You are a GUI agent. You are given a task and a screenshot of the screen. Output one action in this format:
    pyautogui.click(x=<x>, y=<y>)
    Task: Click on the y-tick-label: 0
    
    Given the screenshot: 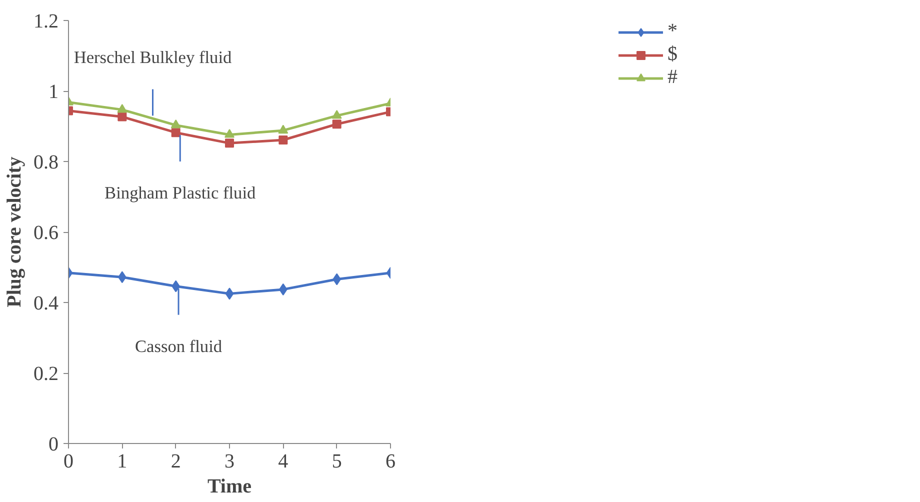 What is the action you would take?
    pyautogui.click(x=53, y=445)
    